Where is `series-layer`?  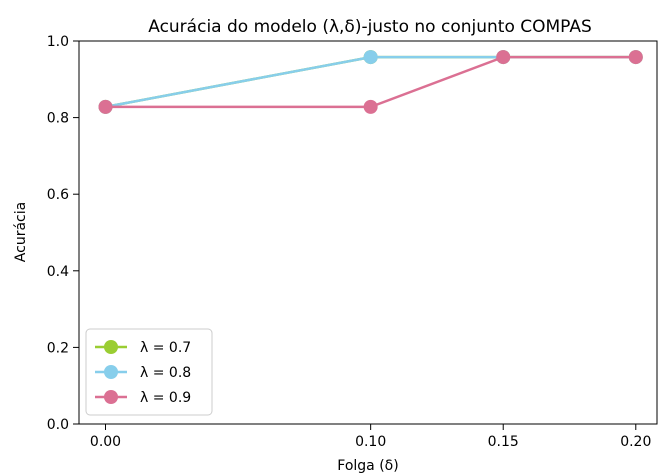
series-layer is located at coordinates (370, 82).